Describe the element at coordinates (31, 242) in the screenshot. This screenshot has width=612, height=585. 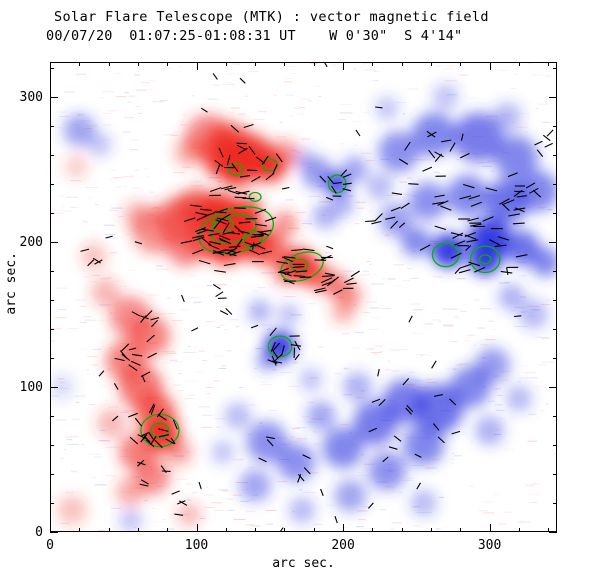
I see `y-tick-label: 200` at that location.